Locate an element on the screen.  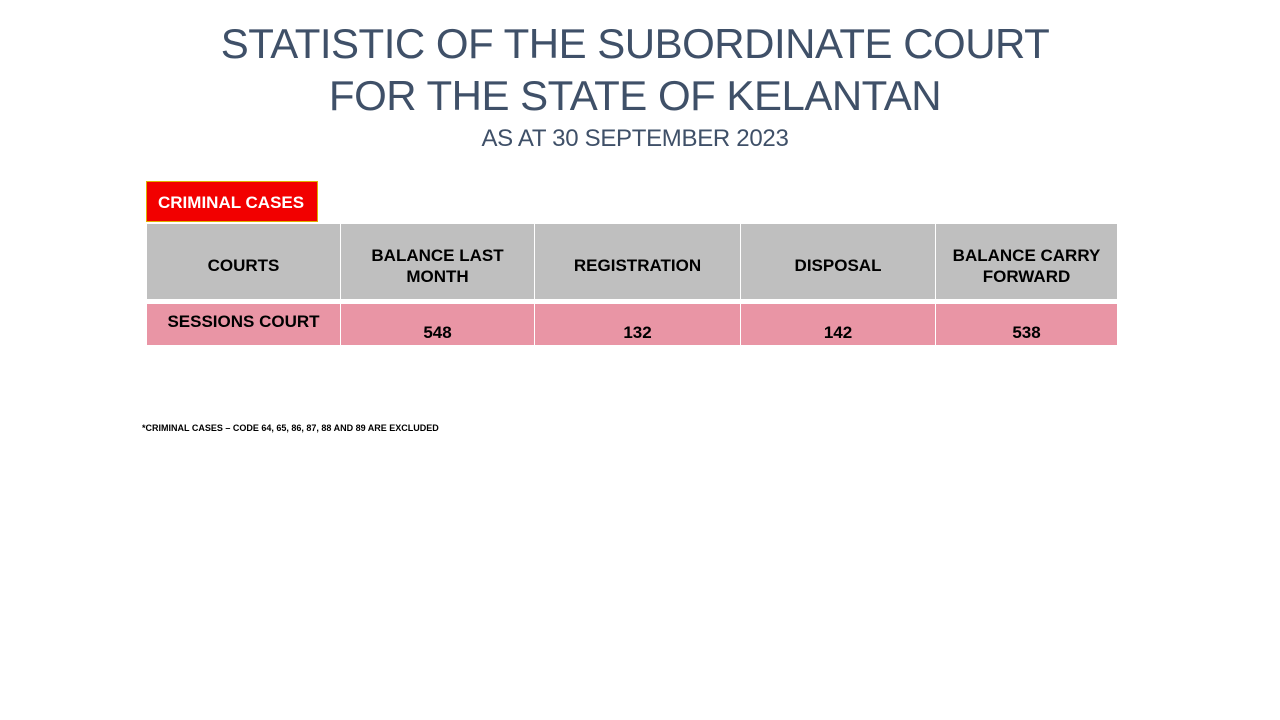
table-spacer is located at coordinates (632, 301).